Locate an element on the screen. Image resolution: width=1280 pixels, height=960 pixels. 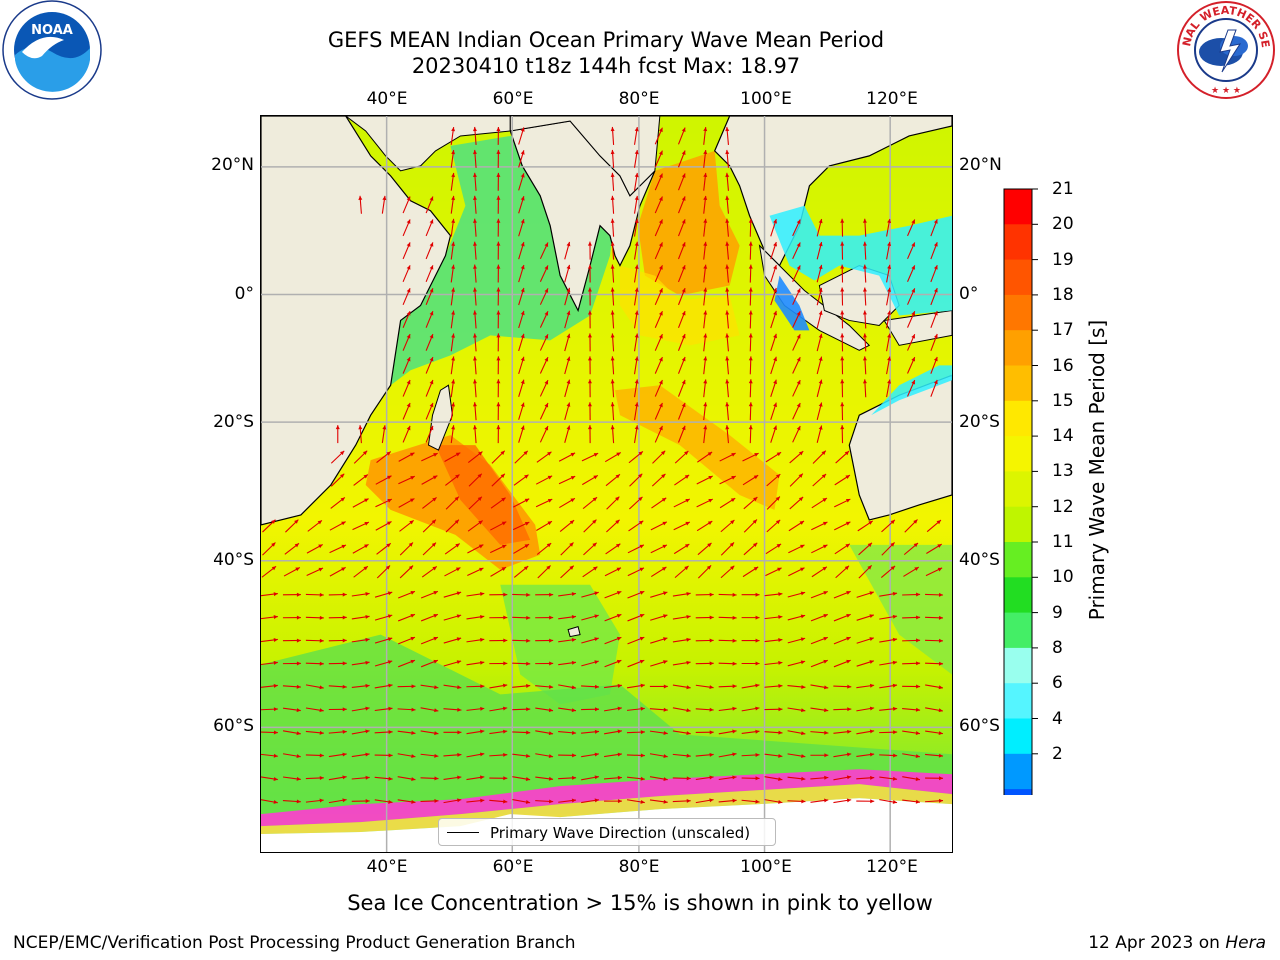
colorbar-label: 8 is located at coordinates (1057, 647).